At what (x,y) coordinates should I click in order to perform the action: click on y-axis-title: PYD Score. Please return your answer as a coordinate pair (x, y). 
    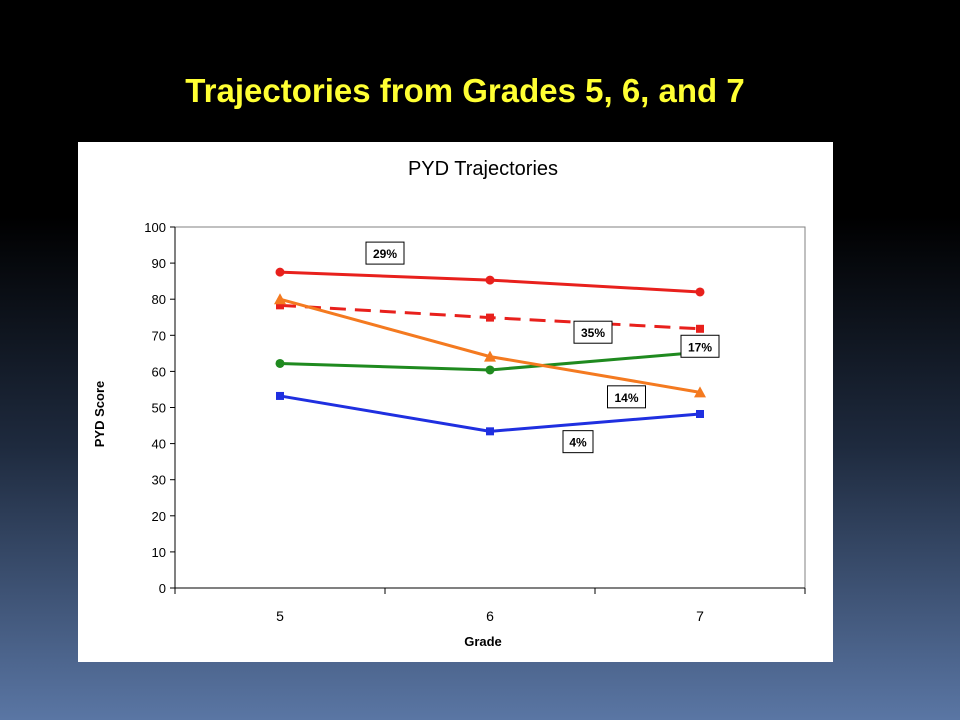
    Looking at the image, I should click on (99, 414).